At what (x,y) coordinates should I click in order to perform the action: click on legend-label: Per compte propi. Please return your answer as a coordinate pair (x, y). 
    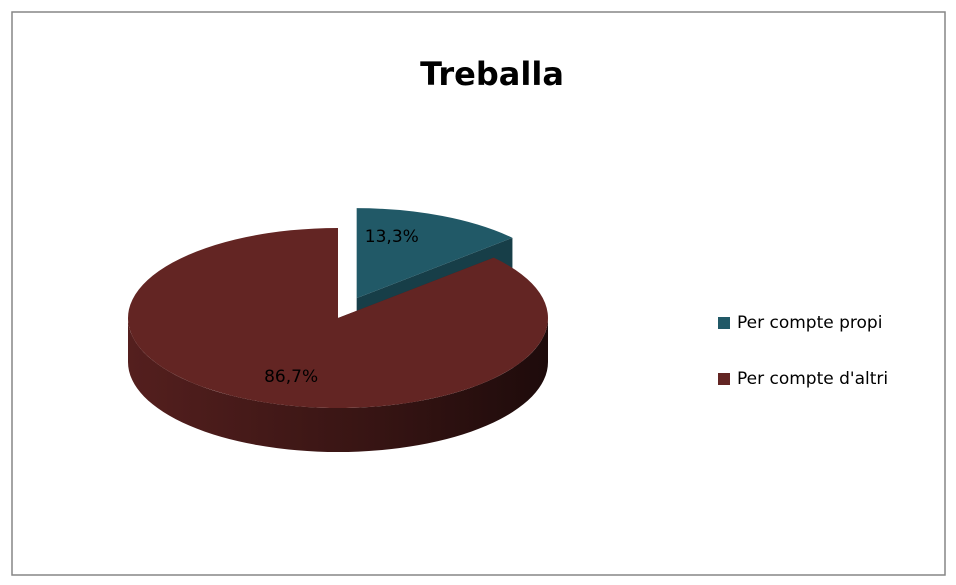
    Looking at the image, I should click on (809, 323).